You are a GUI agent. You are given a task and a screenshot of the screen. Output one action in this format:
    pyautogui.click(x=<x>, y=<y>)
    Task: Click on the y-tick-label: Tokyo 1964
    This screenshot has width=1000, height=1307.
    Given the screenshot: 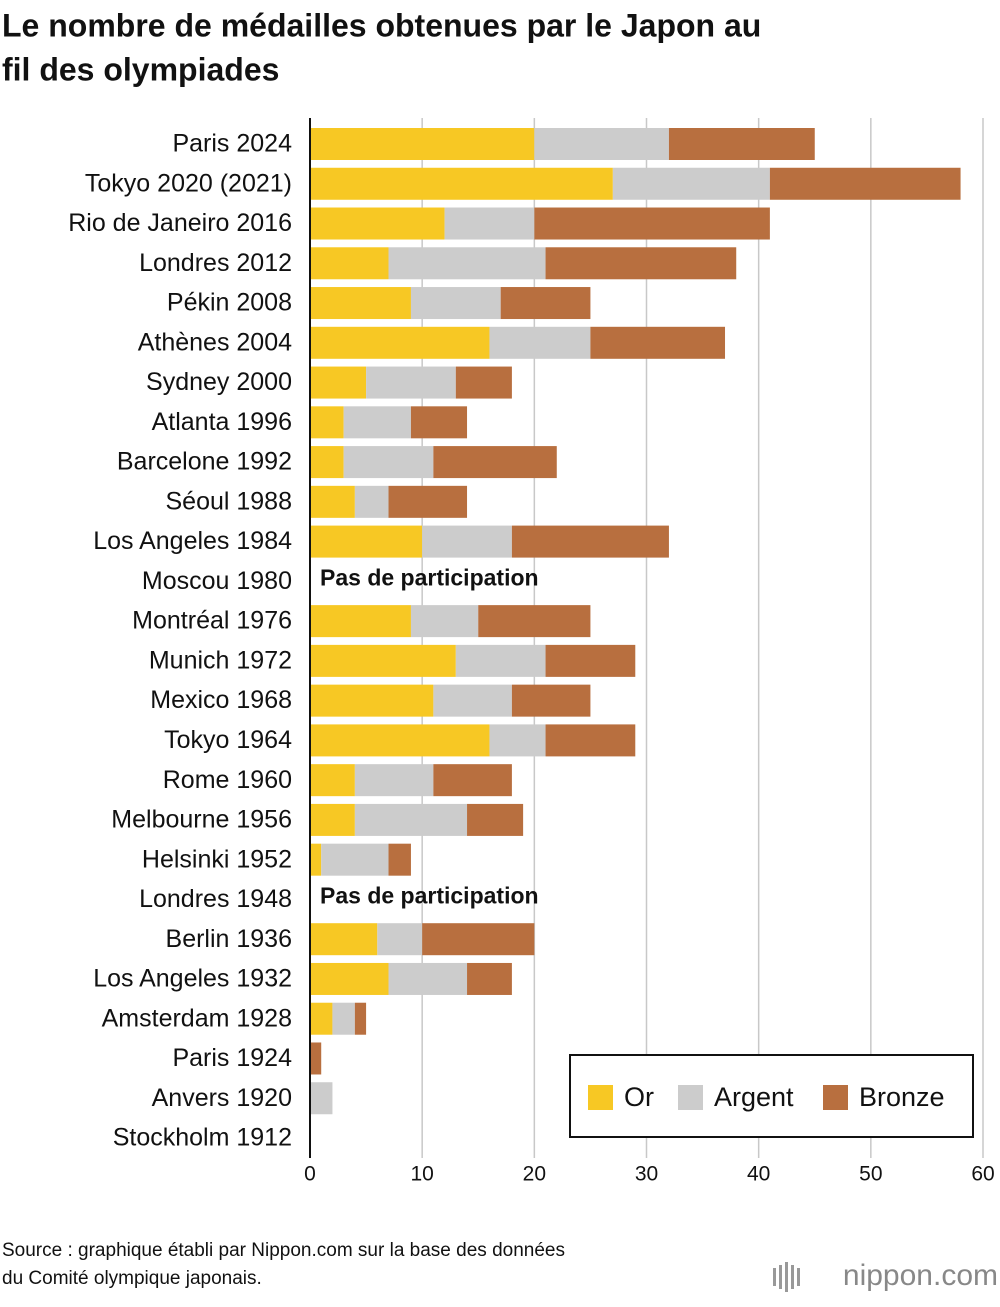 What is the action you would take?
    pyautogui.click(x=228, y=740)
    